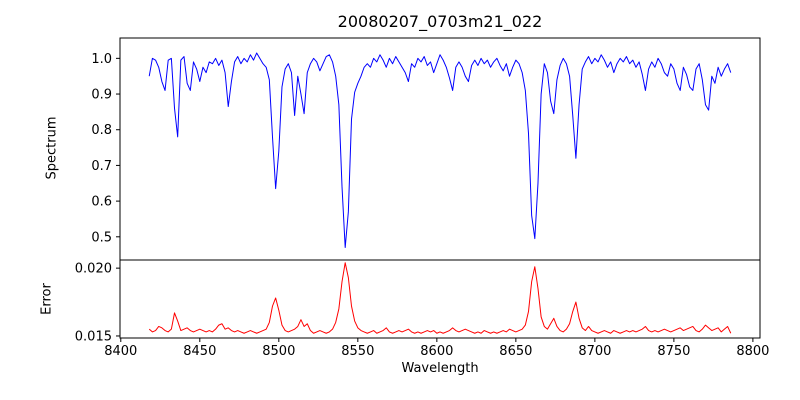  What do you see at coordinates (515, 351) in the screenshot?
I see `x-tick-label: 8650` at bounding box center [515, 351].